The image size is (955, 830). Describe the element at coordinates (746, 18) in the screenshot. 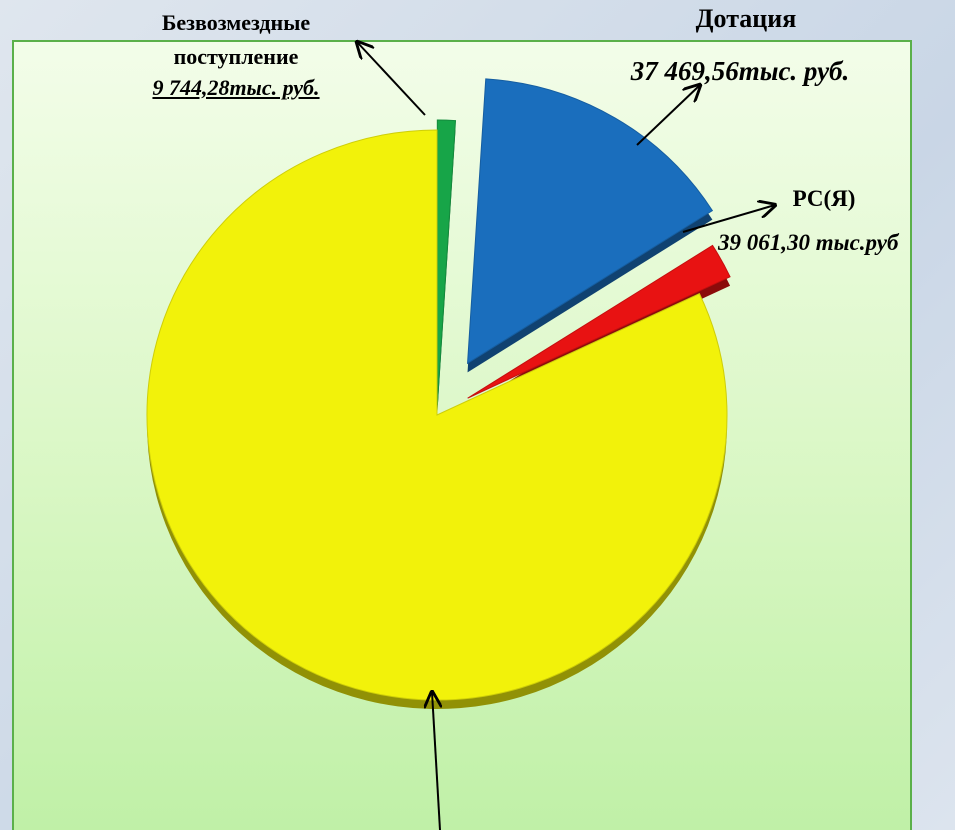

I see `category-label: Дотация` at that location.